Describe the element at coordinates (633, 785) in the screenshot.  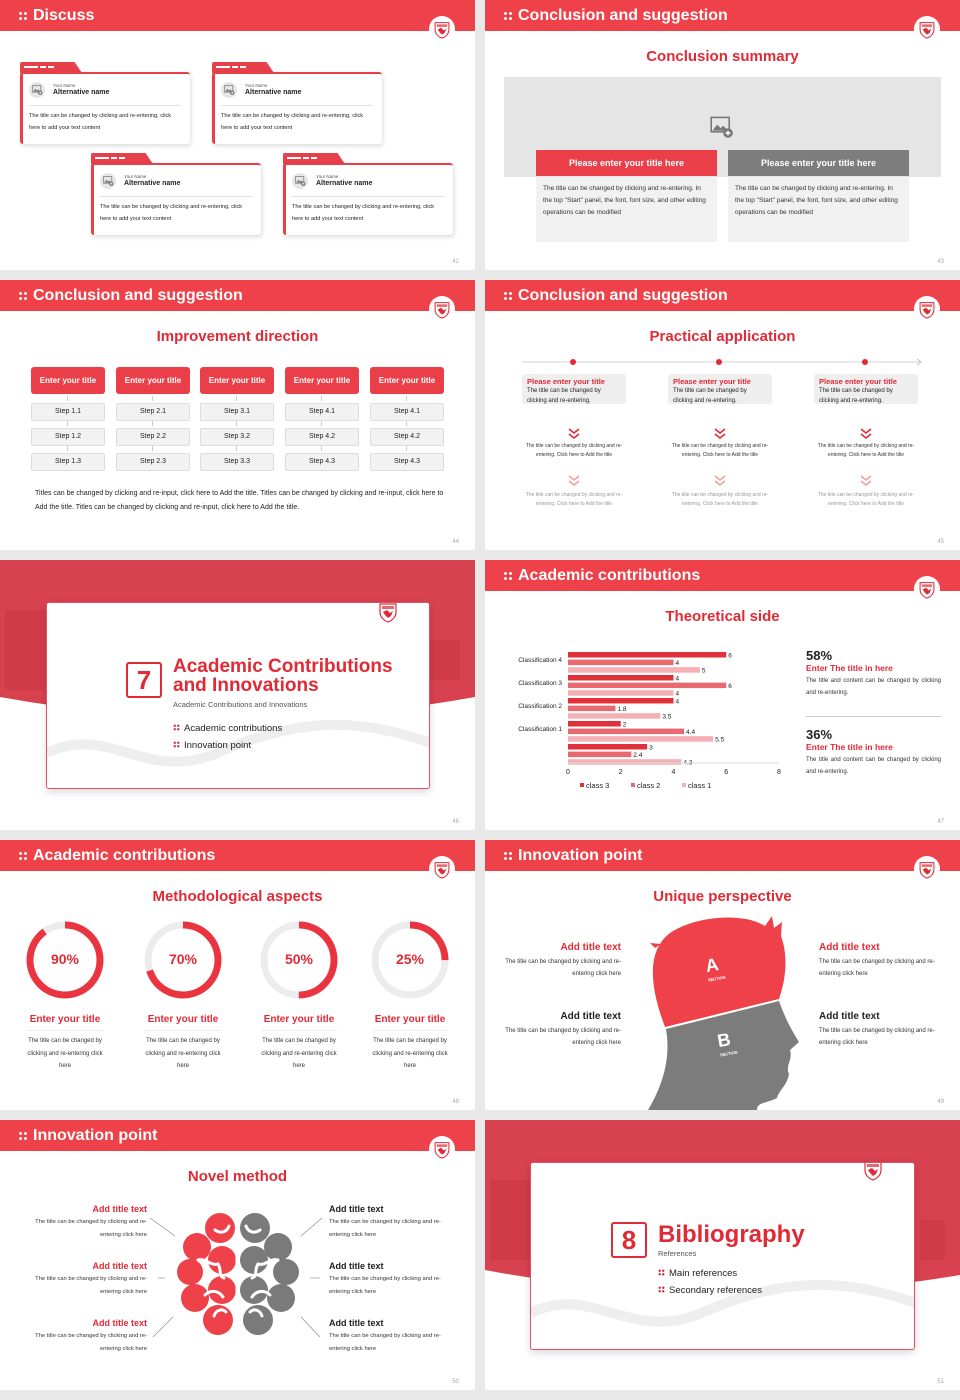
I see `legend-swatch` at that location.